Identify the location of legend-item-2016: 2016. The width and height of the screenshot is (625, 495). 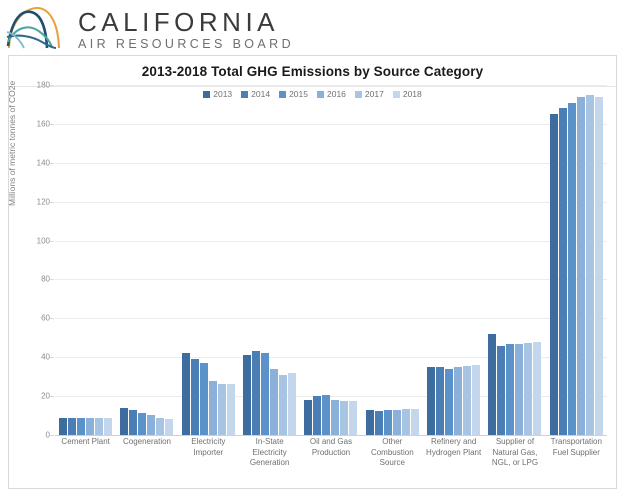
(331, 94).